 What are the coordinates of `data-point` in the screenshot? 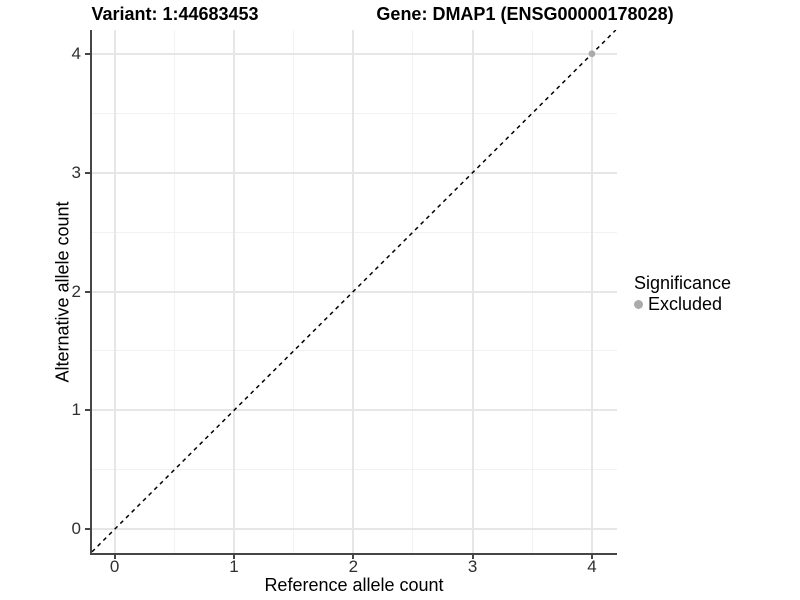 It's located at (592, 54).